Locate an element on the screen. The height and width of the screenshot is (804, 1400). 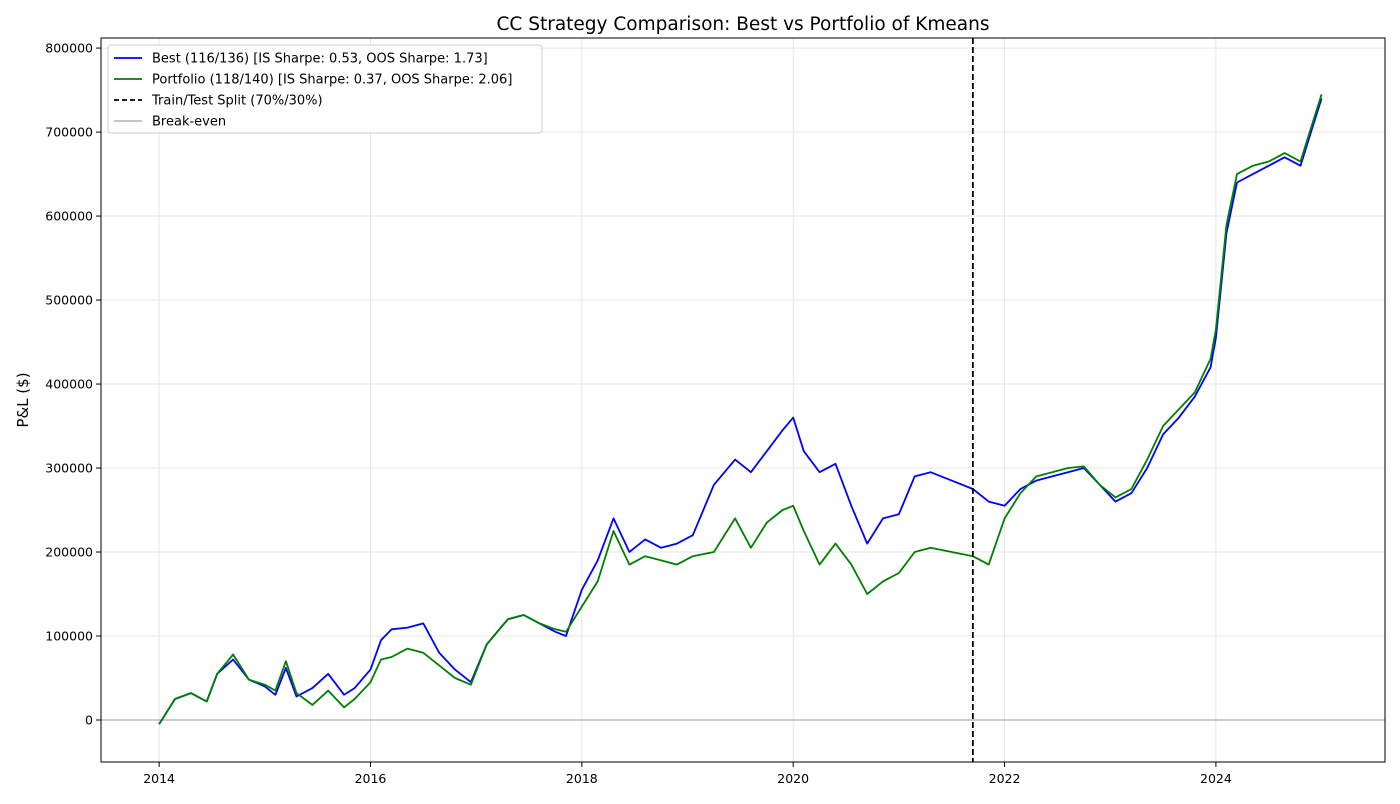
legend-label: Train/Test Split (70%/30%) is located at coordinates (237, 101).